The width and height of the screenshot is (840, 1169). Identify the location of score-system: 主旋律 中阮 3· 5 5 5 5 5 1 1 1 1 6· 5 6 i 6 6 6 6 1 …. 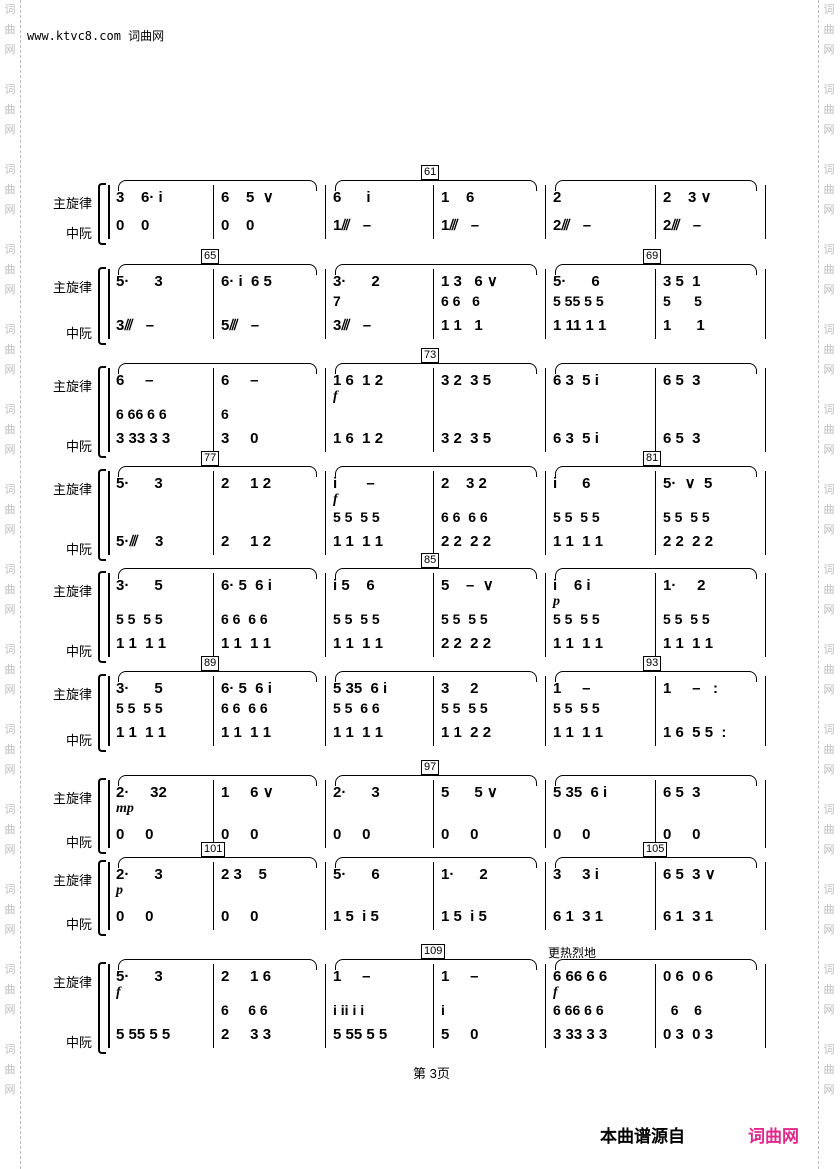
(420, 608).